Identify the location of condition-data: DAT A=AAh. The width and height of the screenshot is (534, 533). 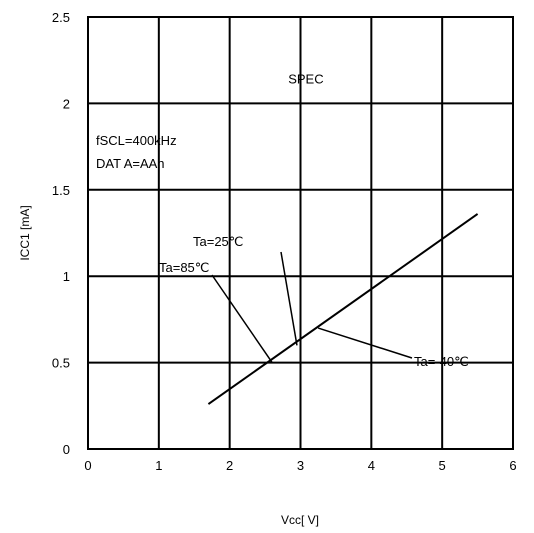
(130, 163).